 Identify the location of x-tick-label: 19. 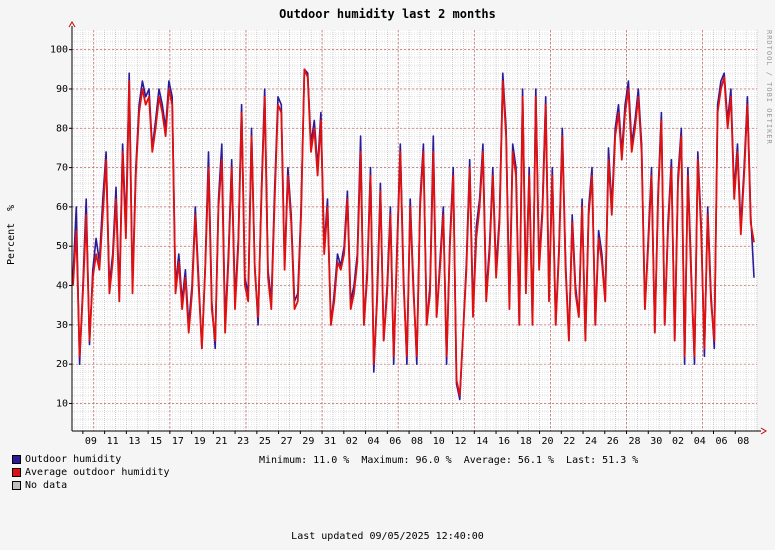
(200, 441).